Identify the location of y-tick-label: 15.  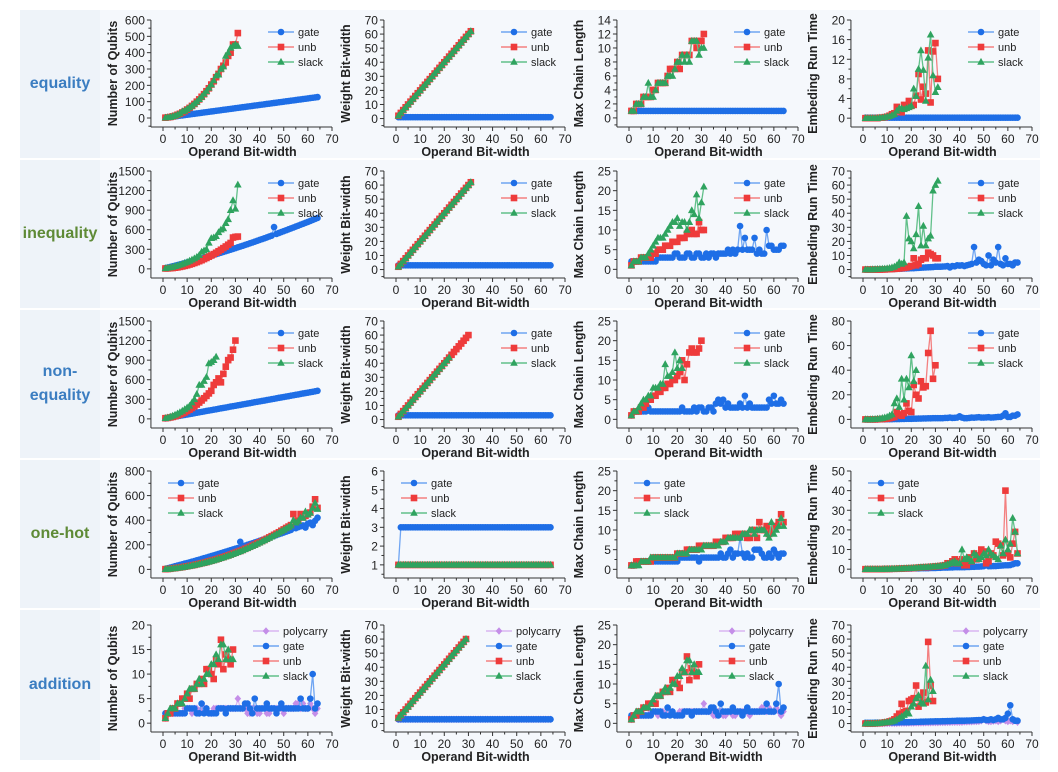
(139, 650).